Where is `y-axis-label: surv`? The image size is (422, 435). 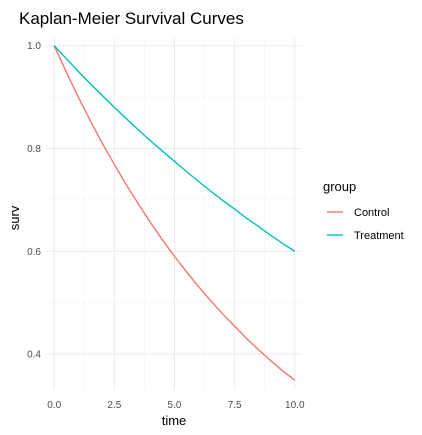
y-axis-label: surv is located at coordinates (14, 217).